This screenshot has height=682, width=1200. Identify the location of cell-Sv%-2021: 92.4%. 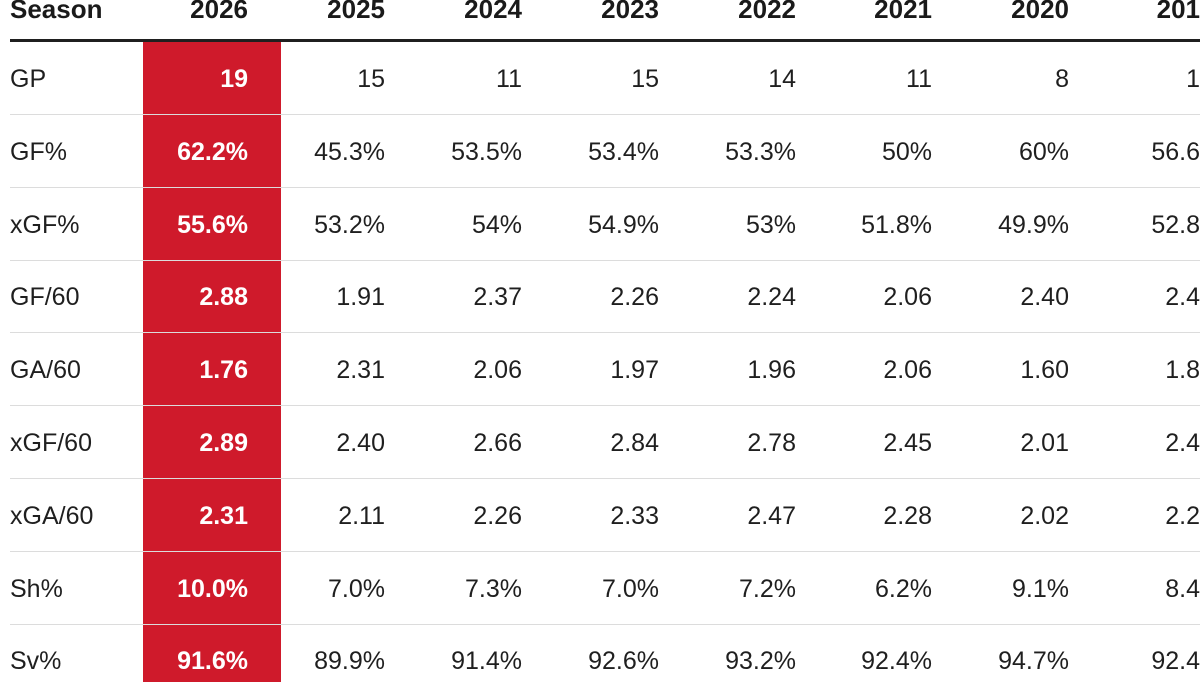
(896, 661).